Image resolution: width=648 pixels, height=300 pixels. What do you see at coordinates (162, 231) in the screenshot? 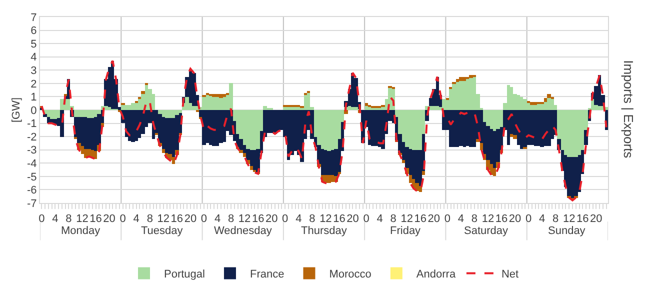
I see `text: Tuesday` at bounding box center [162, 231].